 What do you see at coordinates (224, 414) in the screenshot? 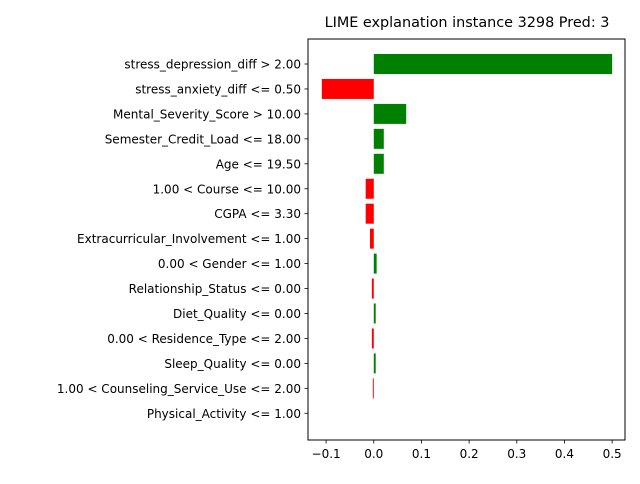
I see `y-tick-label: Physical_Activity <= 1.00` at bounding box center [224, 414].